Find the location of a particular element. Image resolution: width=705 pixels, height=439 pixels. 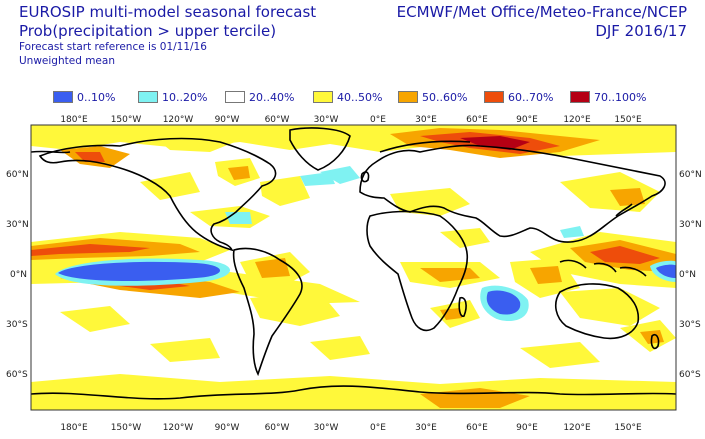

left-lat-labels: 60°N 30°N 0°N 30°S 60°S is located at coordinates (17, 275).